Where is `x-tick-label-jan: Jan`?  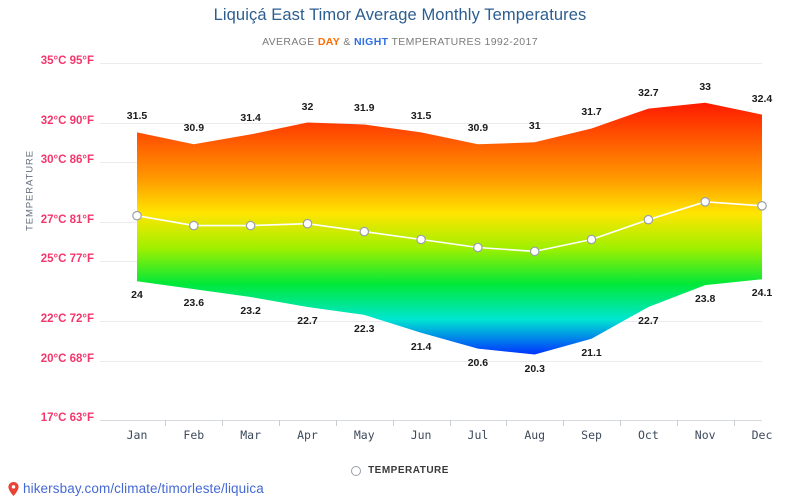 x-tick-label-jan: Jan is located at coordinates (137, 435).